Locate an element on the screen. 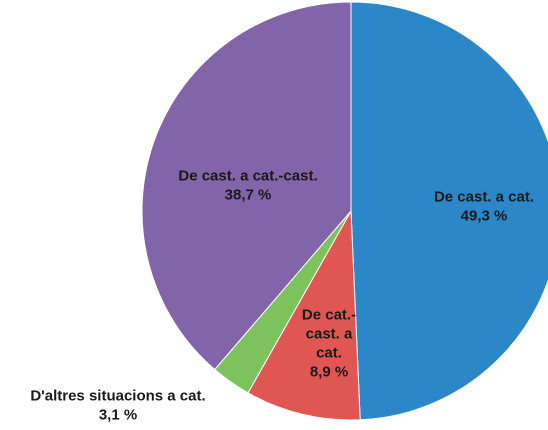 This screenshot has height=430, width=548. slice-value-label: 38,7 % is located at coordinates (248, 195).